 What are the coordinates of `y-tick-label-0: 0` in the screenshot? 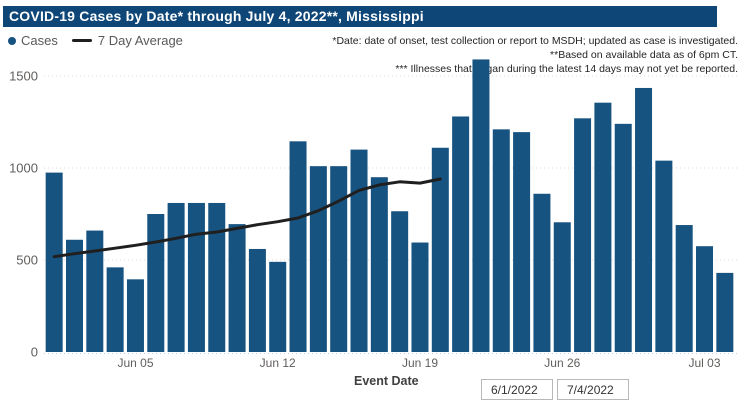 It's located at (34, 352).